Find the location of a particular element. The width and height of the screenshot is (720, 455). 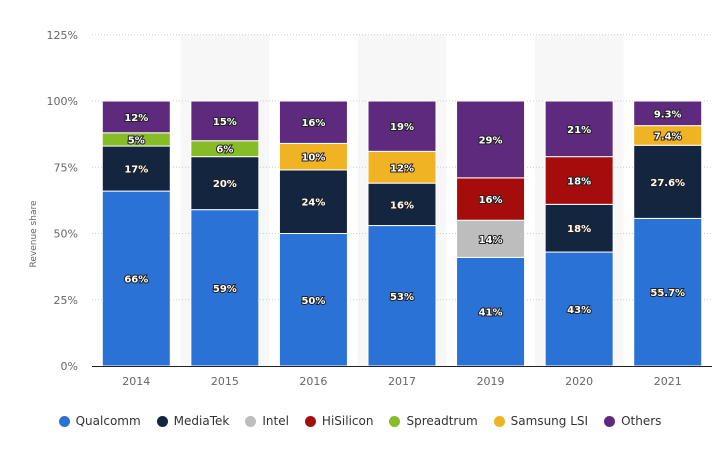

data-label: 29% is located at coordinates (491, 140).